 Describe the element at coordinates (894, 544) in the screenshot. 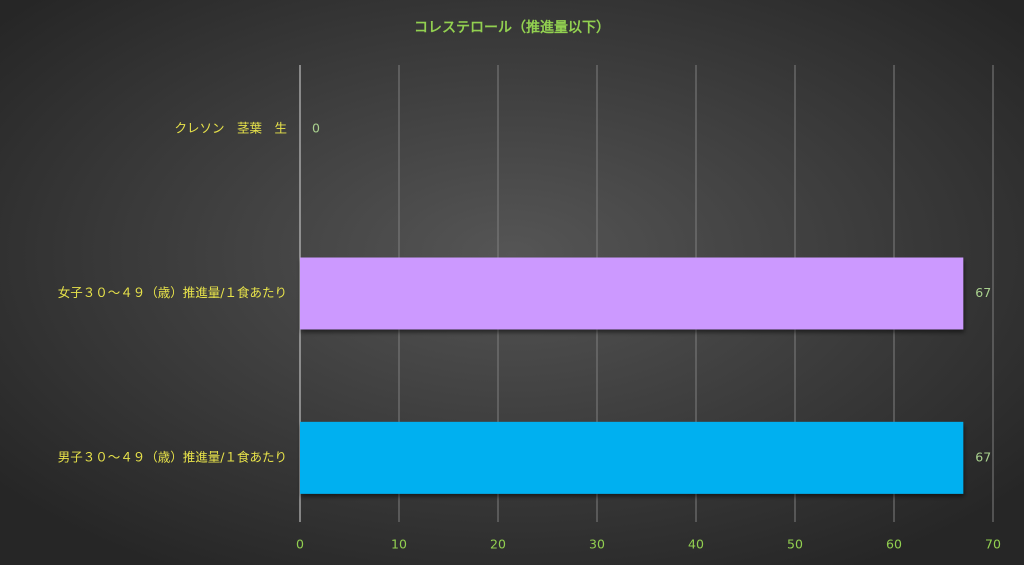

I see `x-tick-label: 60` at that location.